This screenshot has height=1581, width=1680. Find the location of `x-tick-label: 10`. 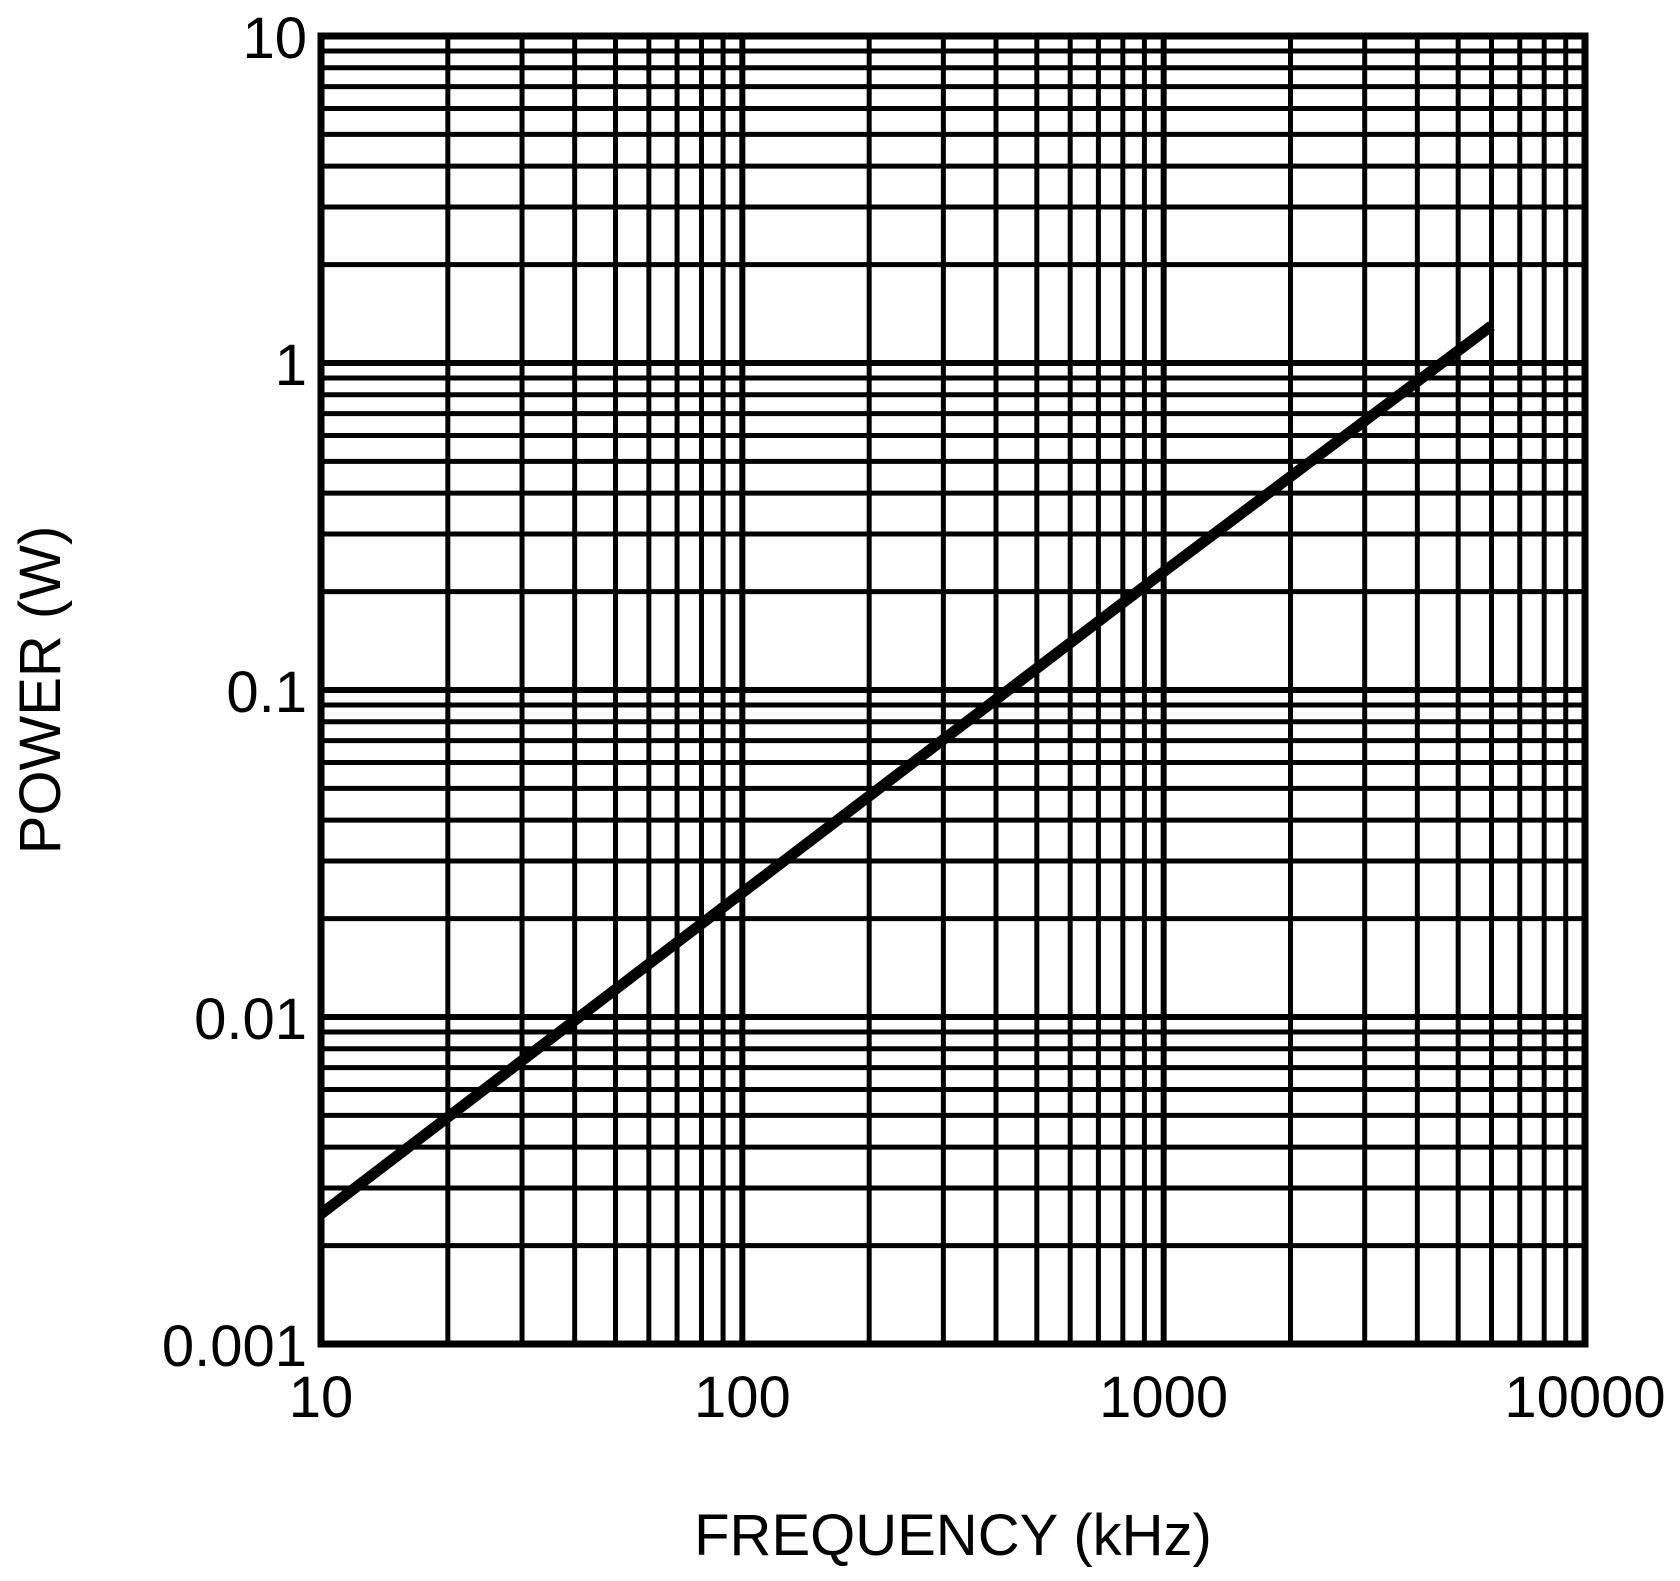

x-tick-label: 10 is located at coordinates (321, 1397).